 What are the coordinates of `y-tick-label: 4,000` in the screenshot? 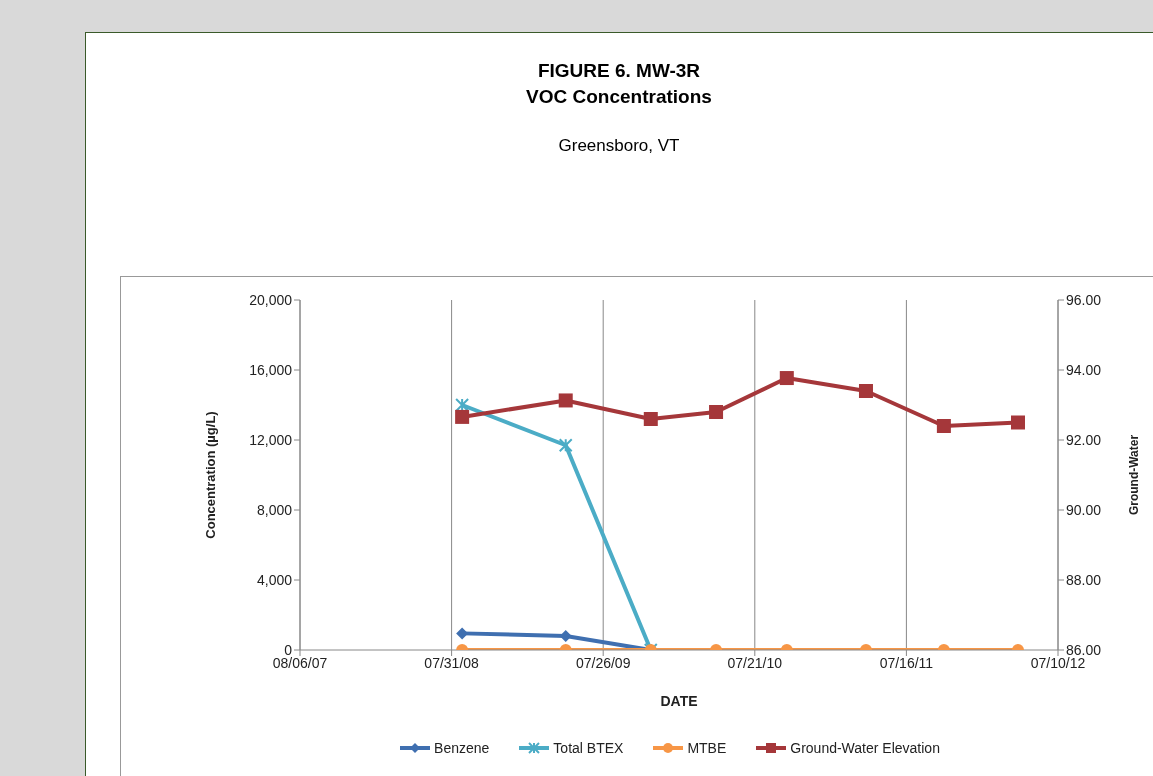 It's located at (274, 579).